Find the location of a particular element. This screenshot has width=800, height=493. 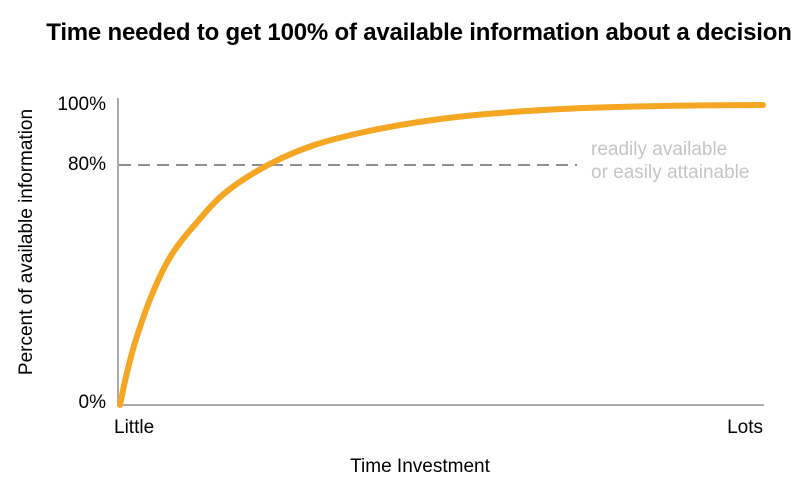

x-tick-label-little: Little is located at coordinates (134, 427).